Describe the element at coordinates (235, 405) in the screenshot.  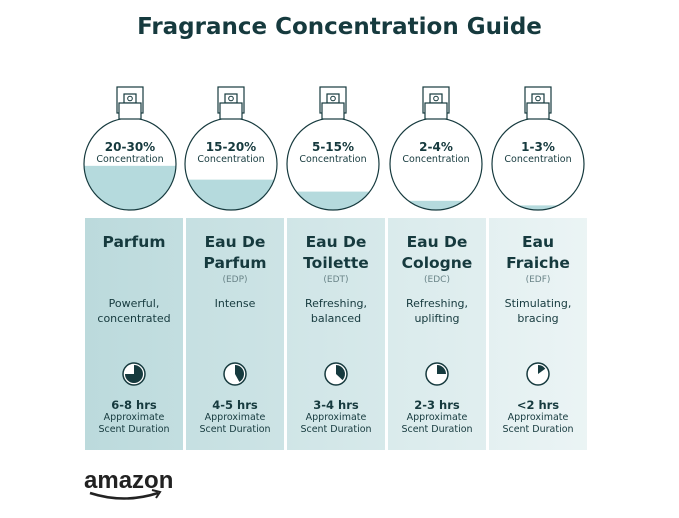
I see `duration: 4-5 hrs` at that location.